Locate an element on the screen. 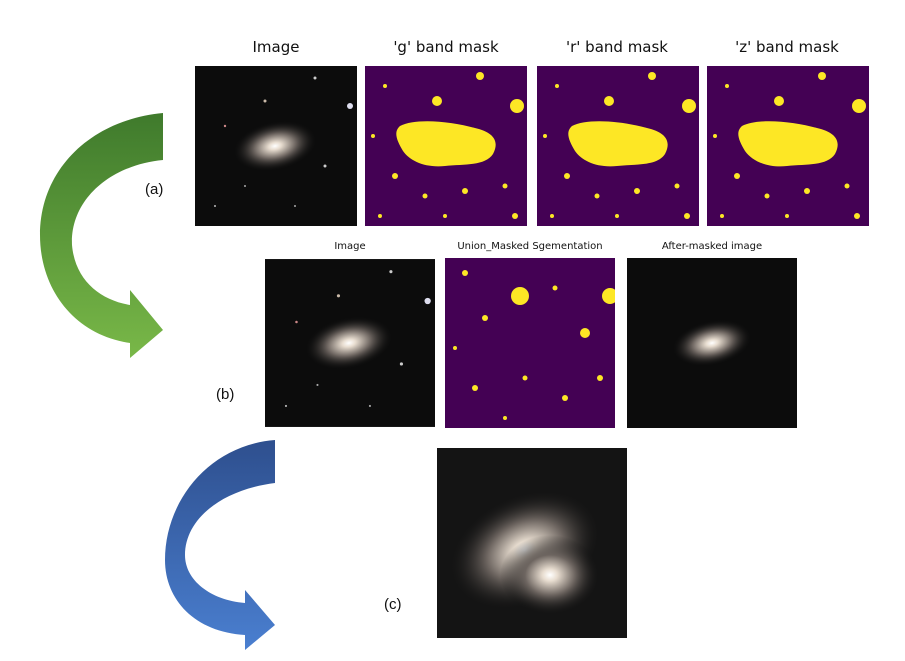  panel-title: 'z' band mask is located at coordinates (787, 47).